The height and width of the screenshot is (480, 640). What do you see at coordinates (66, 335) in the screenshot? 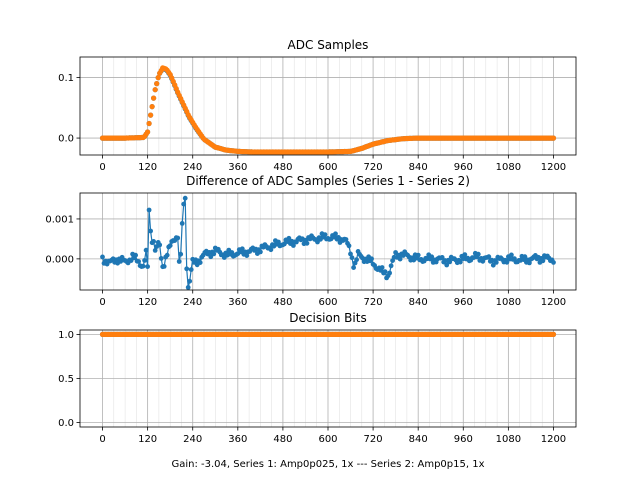
I see `bits-y-tick-label: 1.0` at bounding box center [66, 335].